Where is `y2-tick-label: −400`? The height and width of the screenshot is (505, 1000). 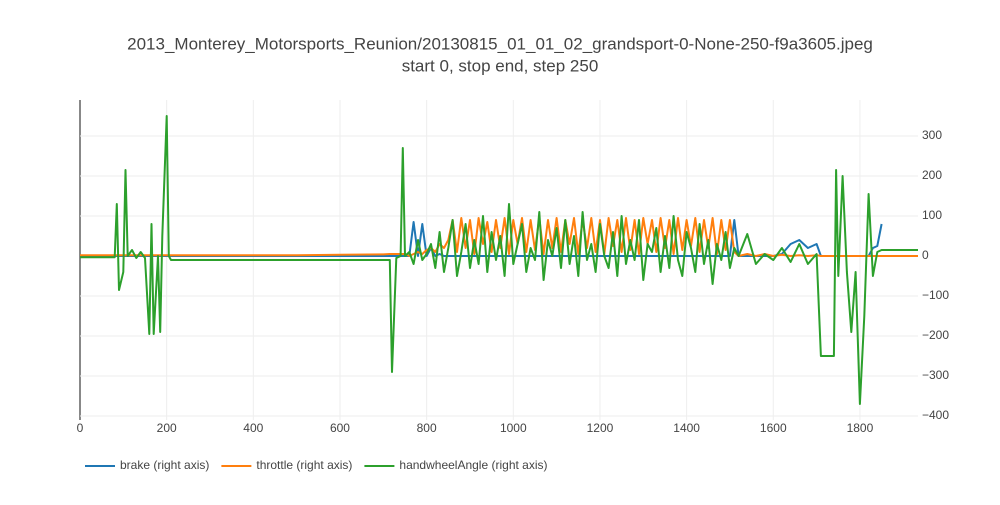
y2-tick-label: −400 is located at coordinates (935, 415).